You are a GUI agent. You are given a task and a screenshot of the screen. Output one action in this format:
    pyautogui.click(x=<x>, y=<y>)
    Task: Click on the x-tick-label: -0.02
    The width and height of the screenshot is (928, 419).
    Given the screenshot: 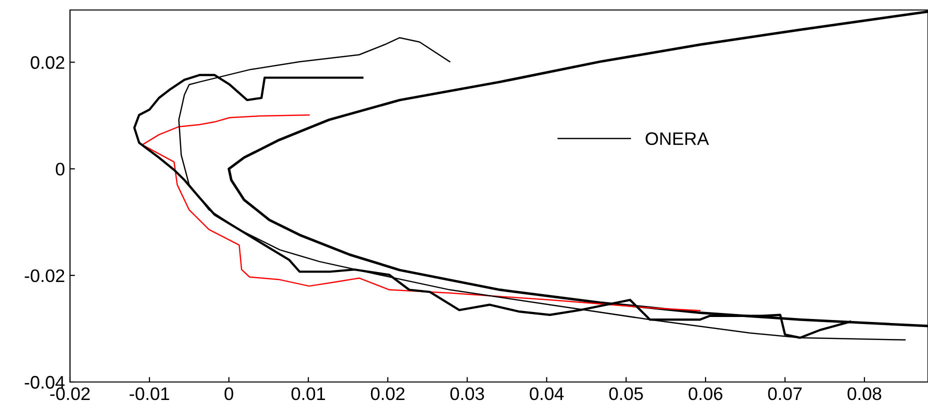 What is the action you would take?
    pyautogui.click(x=70, y=393)
    